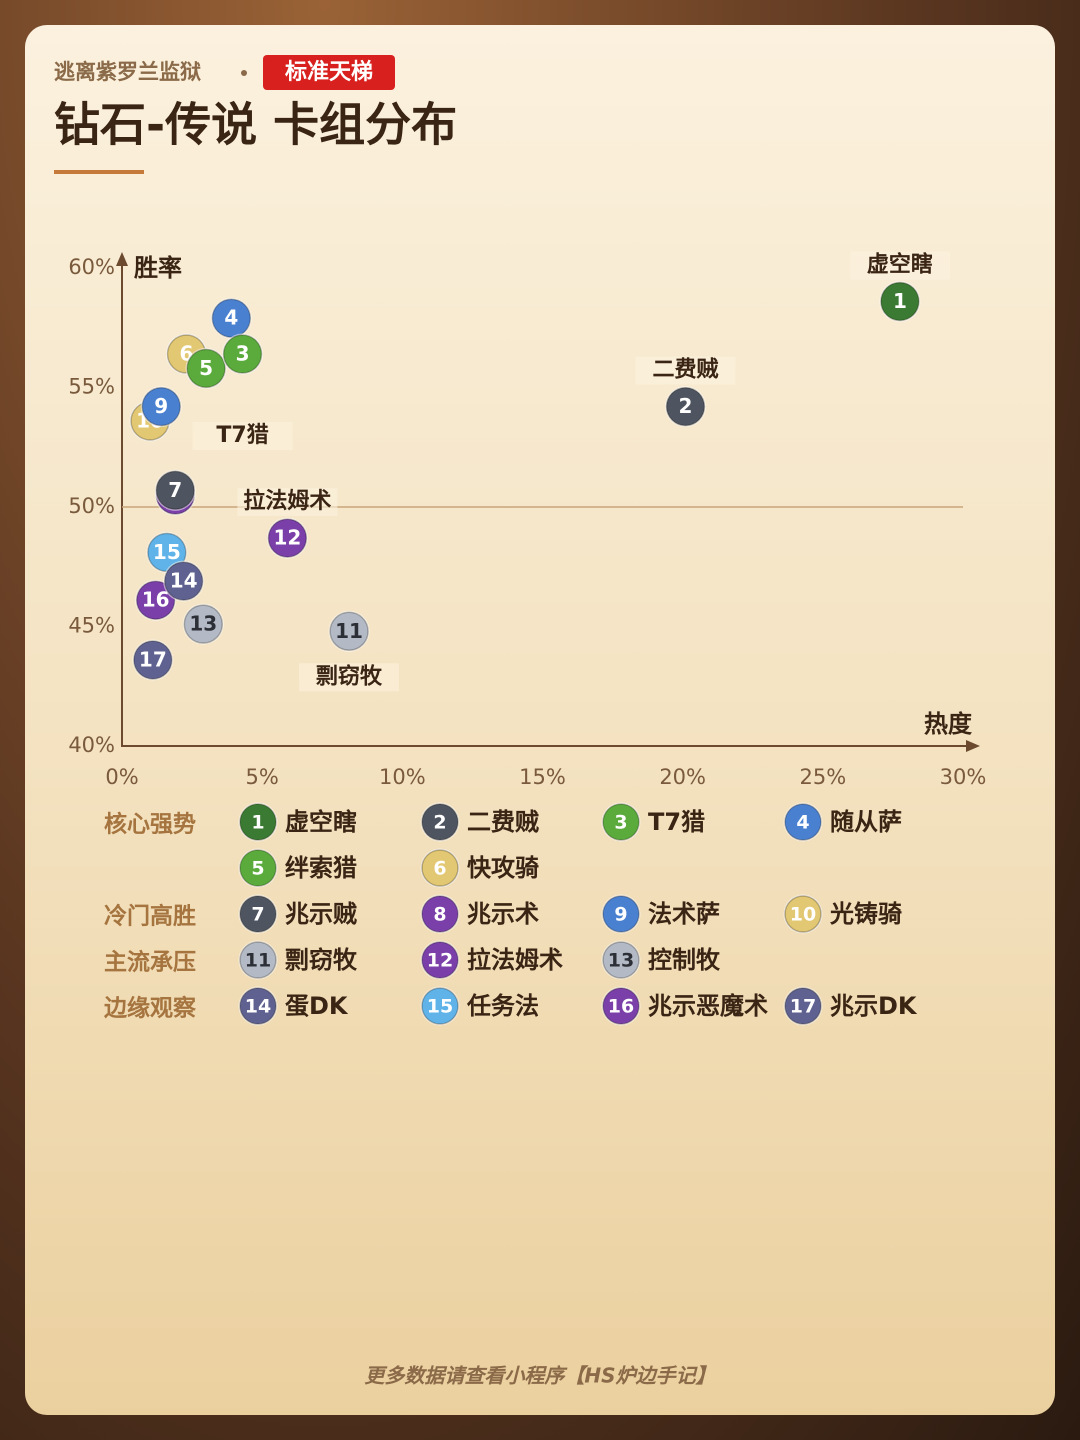 Image resolution: width=1080 pixels, height=1440 pixels. What do you see at coordinates (321, 822) in the screenshot?
I see `legend-label: 虚空瞎` at bounding box center [321, 822].